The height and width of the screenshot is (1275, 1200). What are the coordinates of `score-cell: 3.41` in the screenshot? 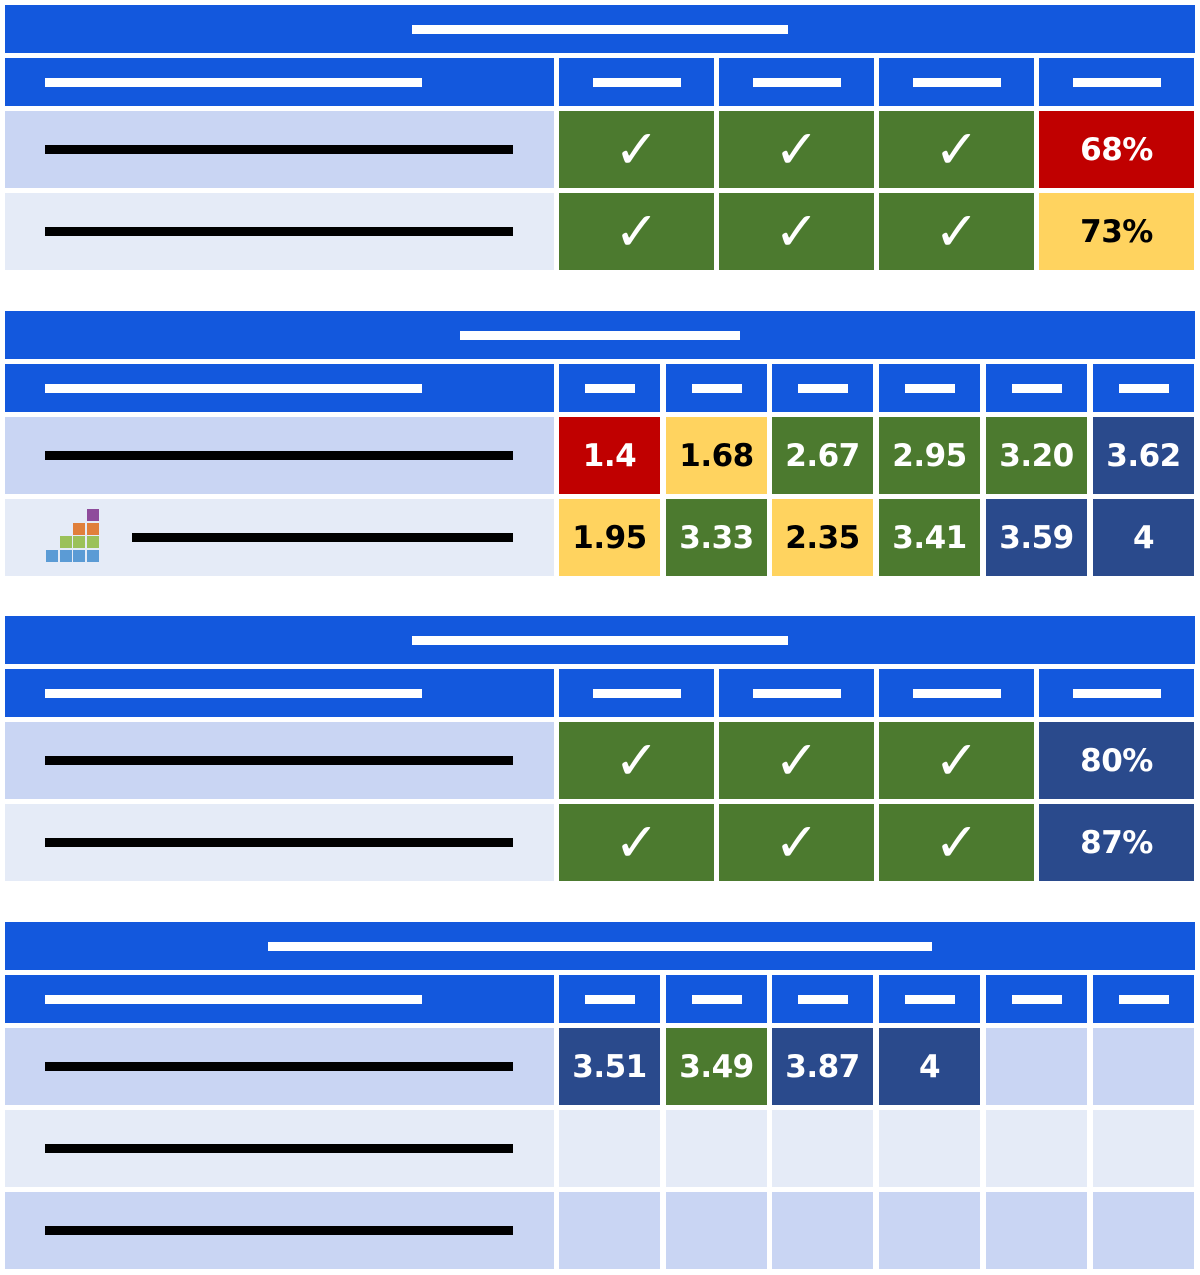 It's located at (929, 537).